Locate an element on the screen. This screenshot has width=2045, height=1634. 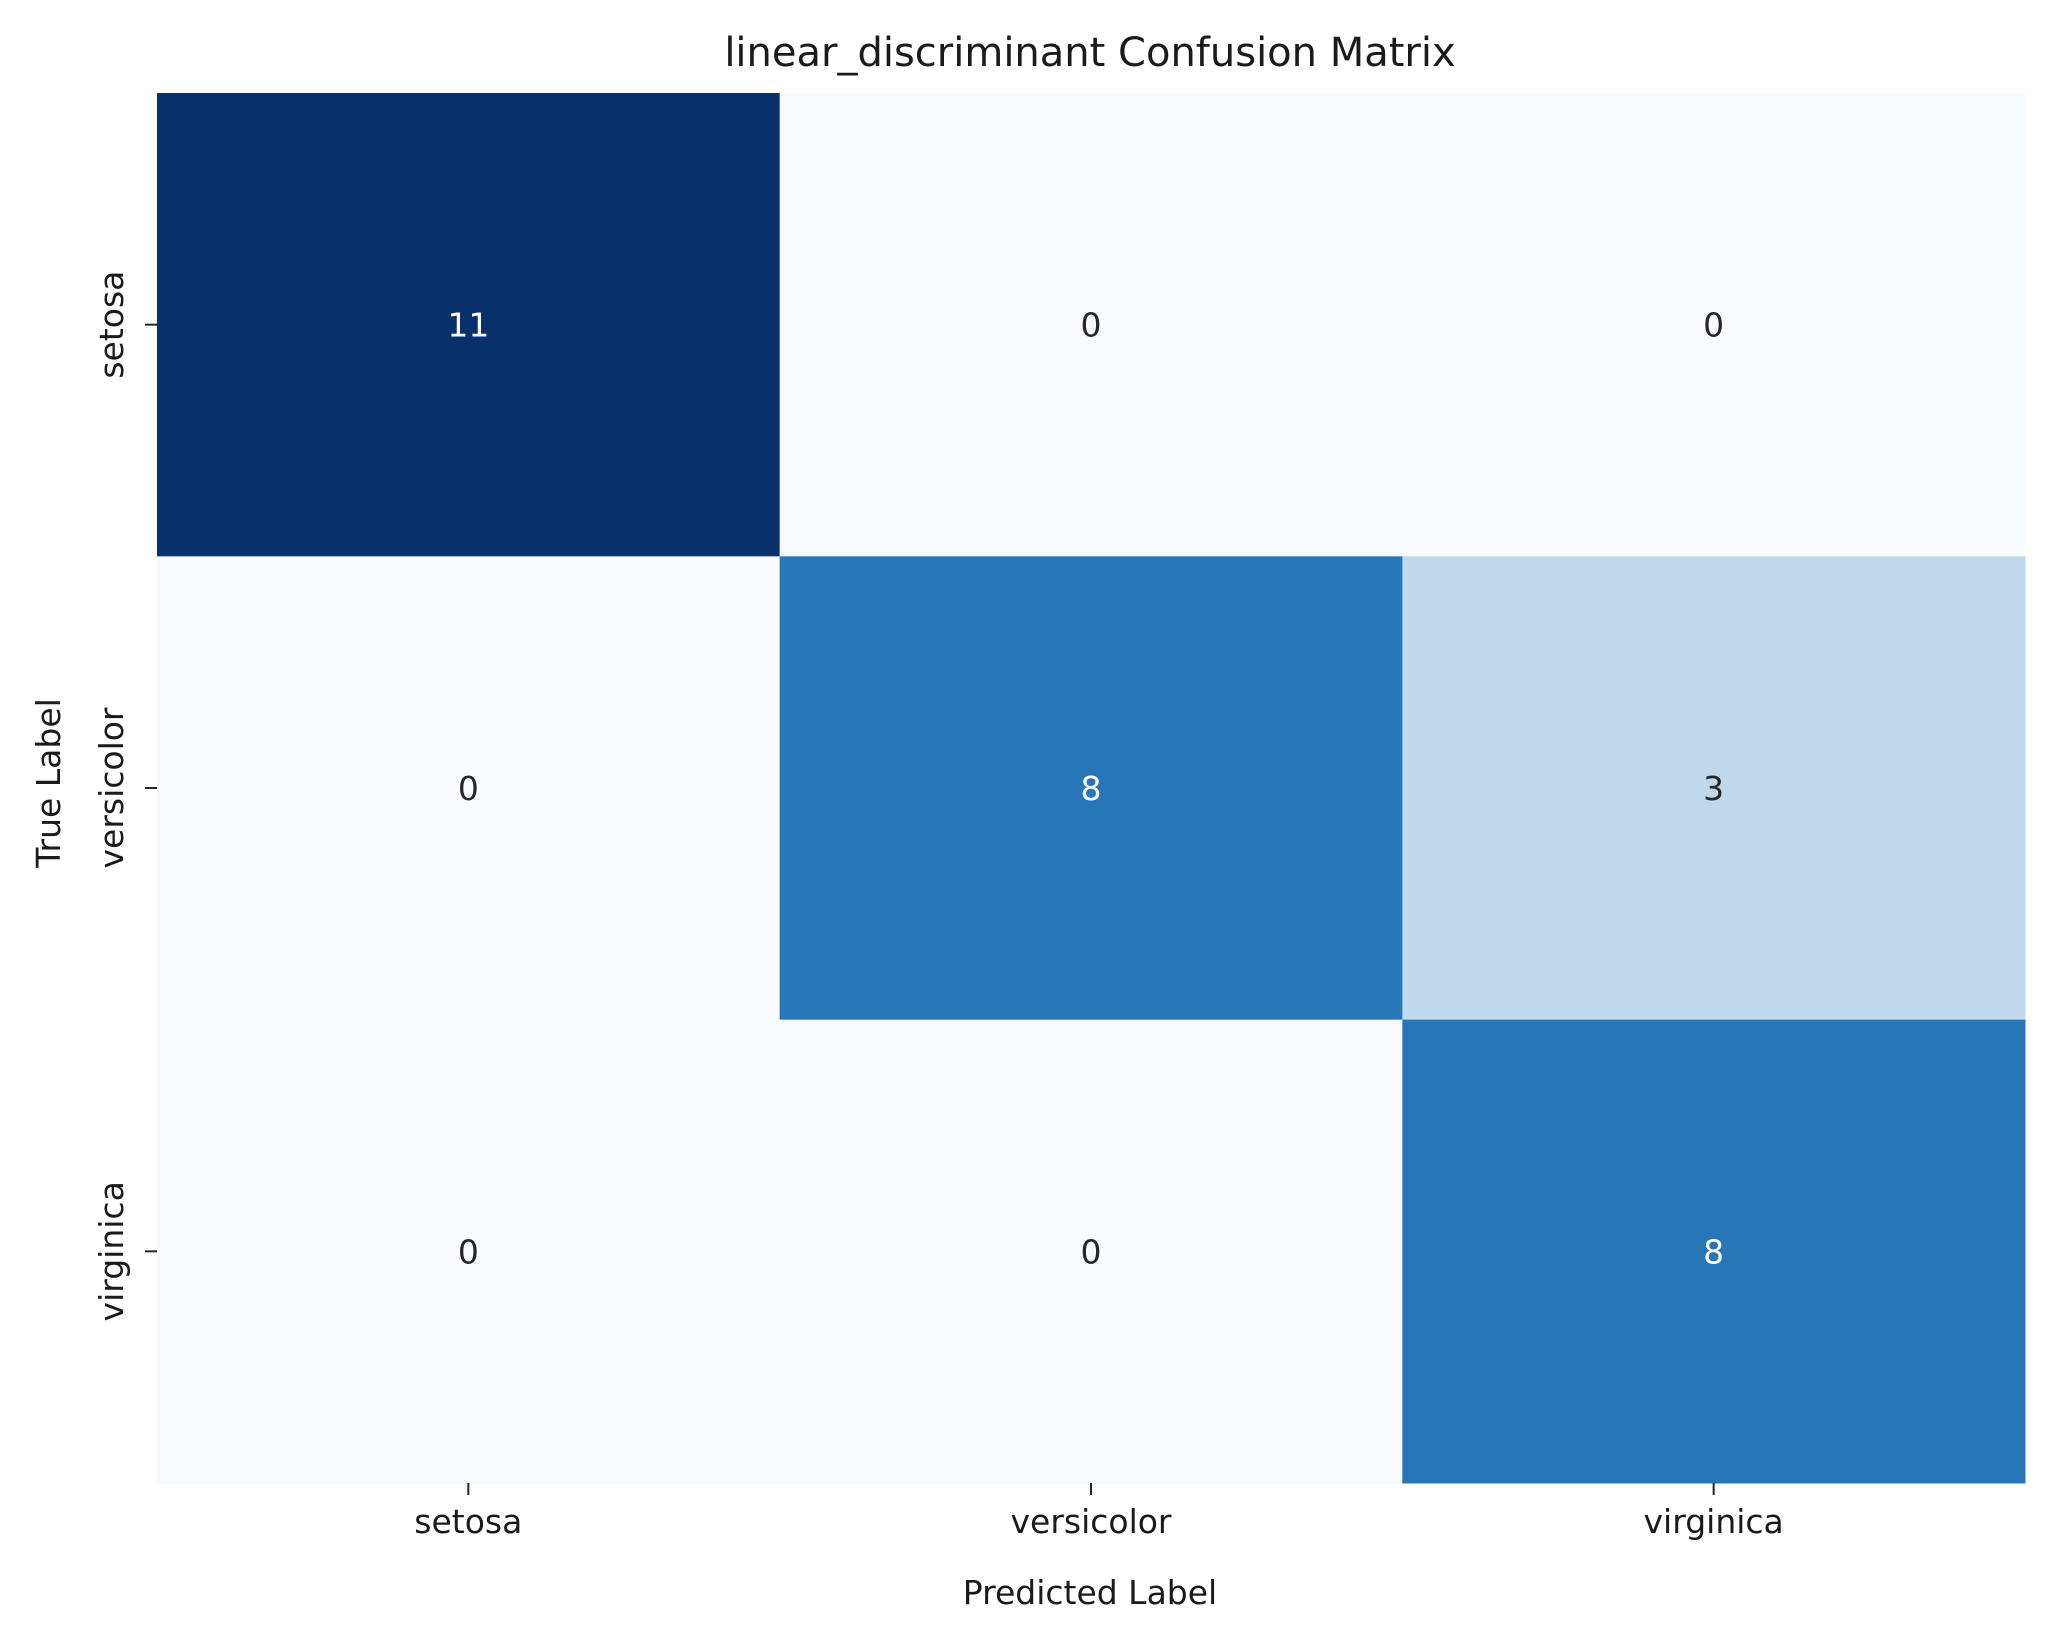
cell-value-0-0: 11 is located at coordinates (468, 325).